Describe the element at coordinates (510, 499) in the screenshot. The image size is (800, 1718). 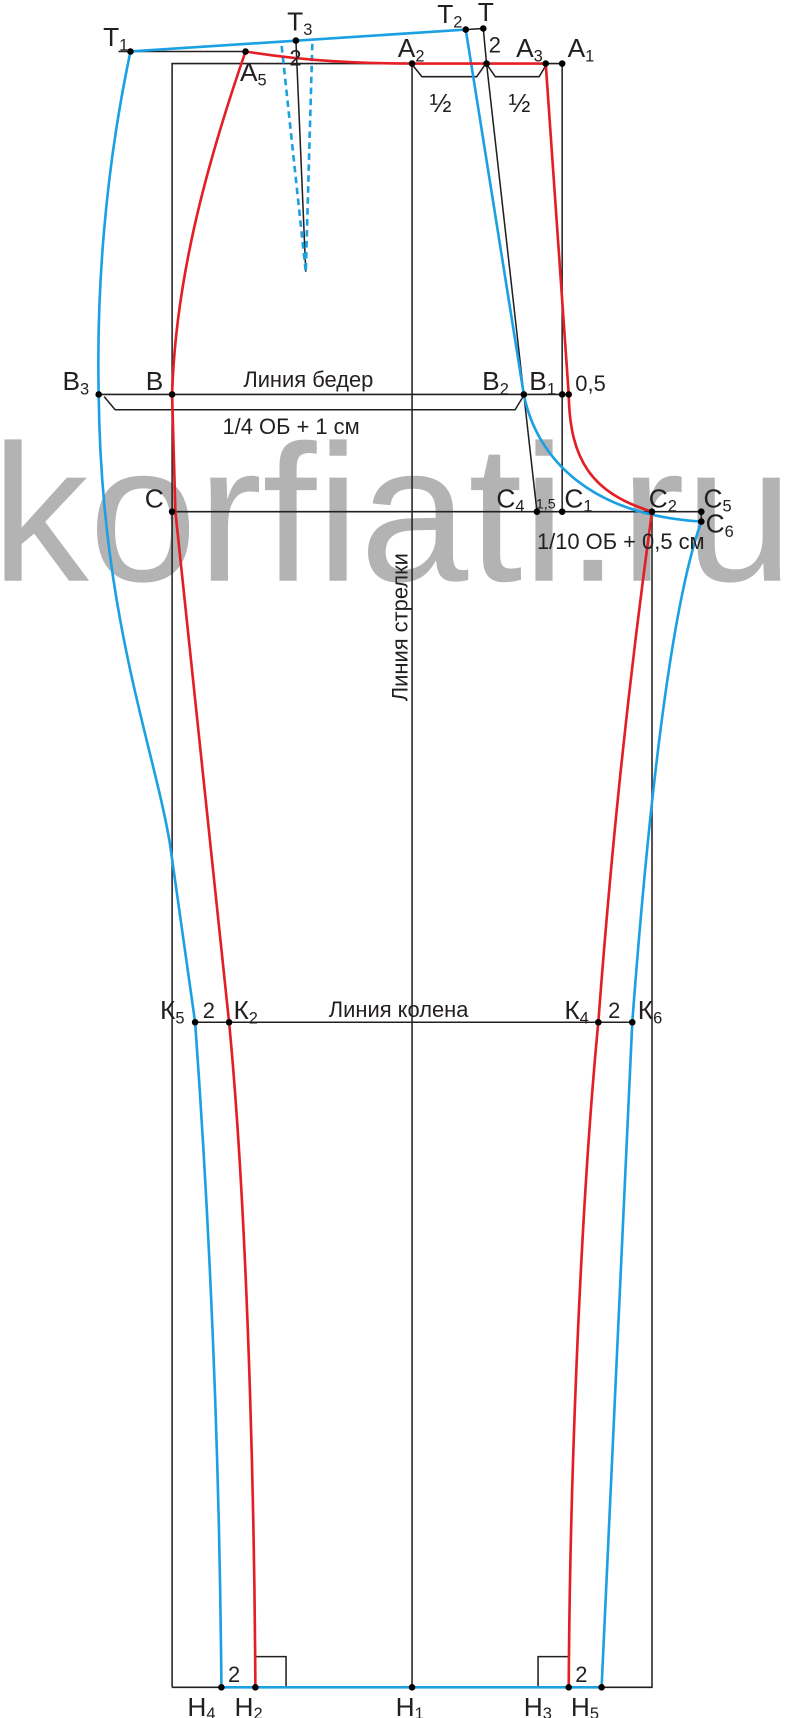
I see `label-C4: С4` at that location.